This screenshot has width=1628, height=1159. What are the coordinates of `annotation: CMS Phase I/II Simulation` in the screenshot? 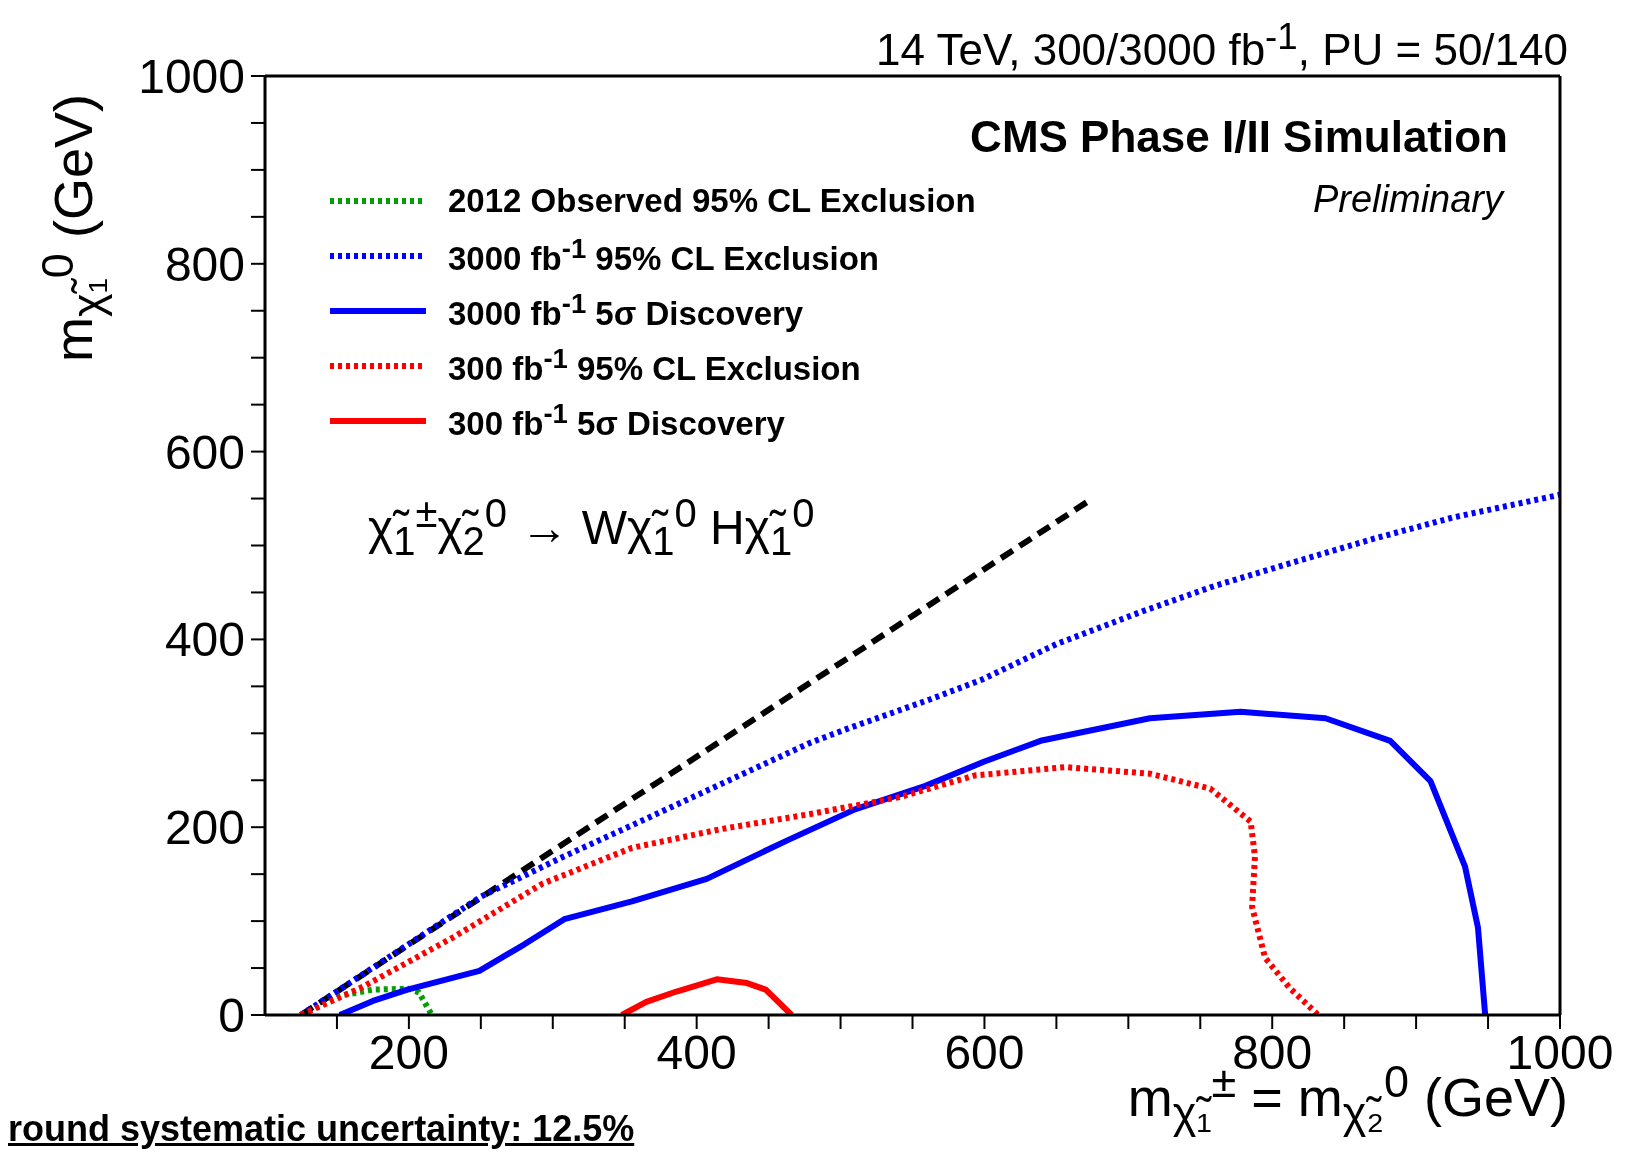 It's located at (1239, 137).